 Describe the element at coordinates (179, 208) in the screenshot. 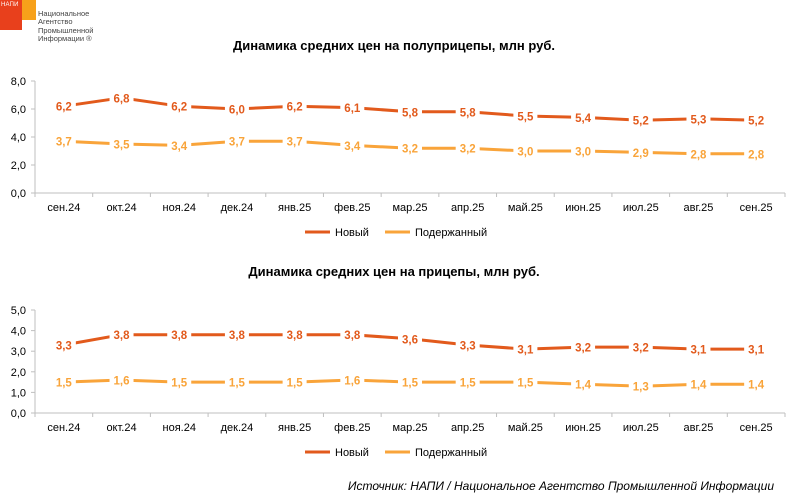

I see `x-tick-label: ноя.24` at that location.